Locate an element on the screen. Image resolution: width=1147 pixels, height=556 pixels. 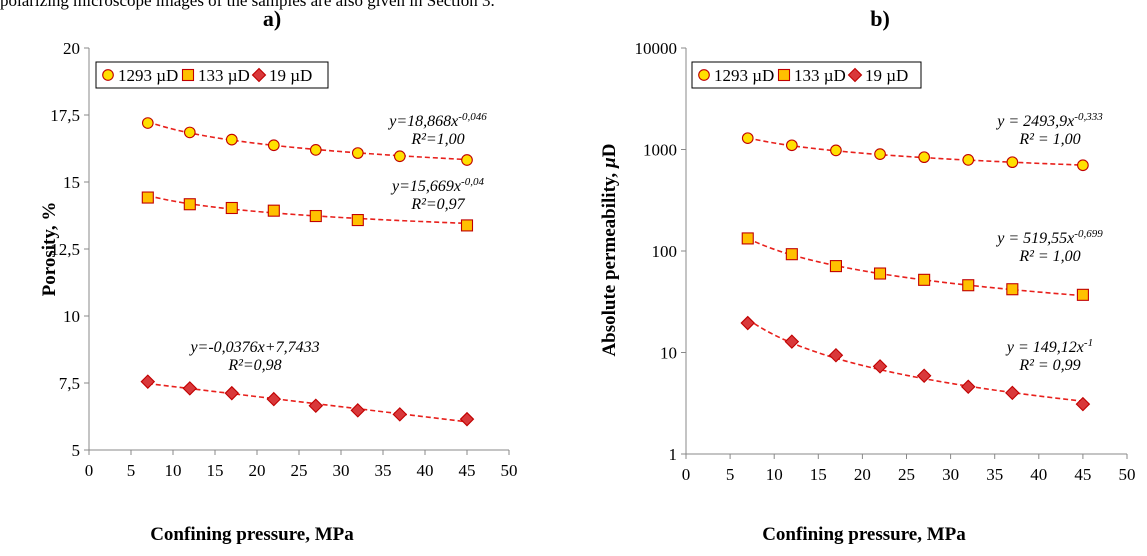
r-squared-label: R²=0,98 is located at coordinates (254, 365).